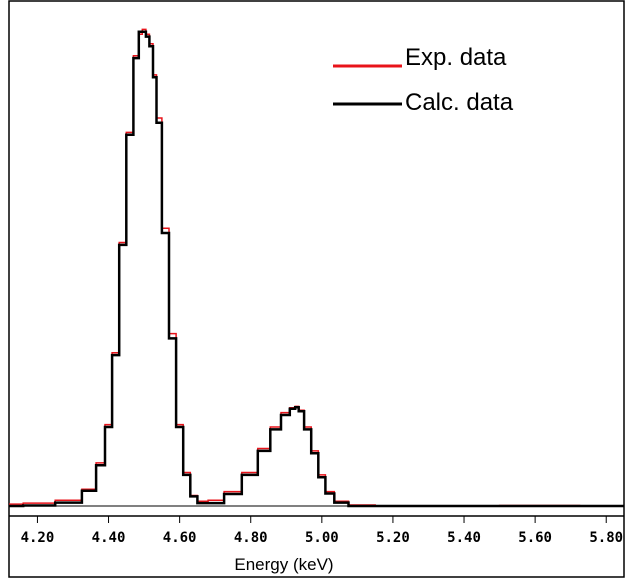  I want to click on x-tick-label: 4.40, so click(109, 538).